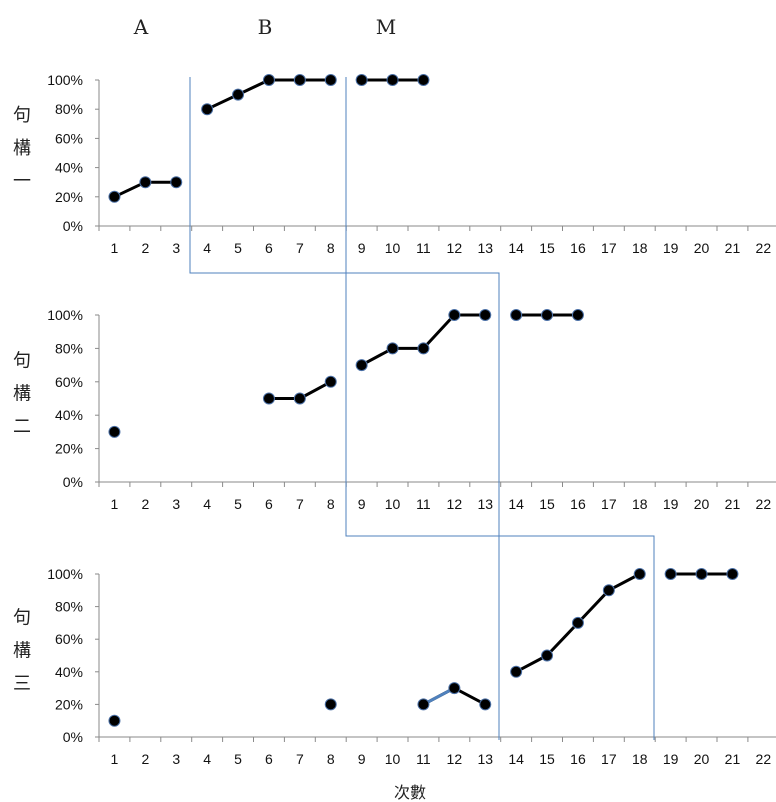 This screenshot has width=776, height=802. What do you see at coordinates (702, 504) in the screenshot?
I see `x-tick-label: 20` at bounding box center [702, 504].